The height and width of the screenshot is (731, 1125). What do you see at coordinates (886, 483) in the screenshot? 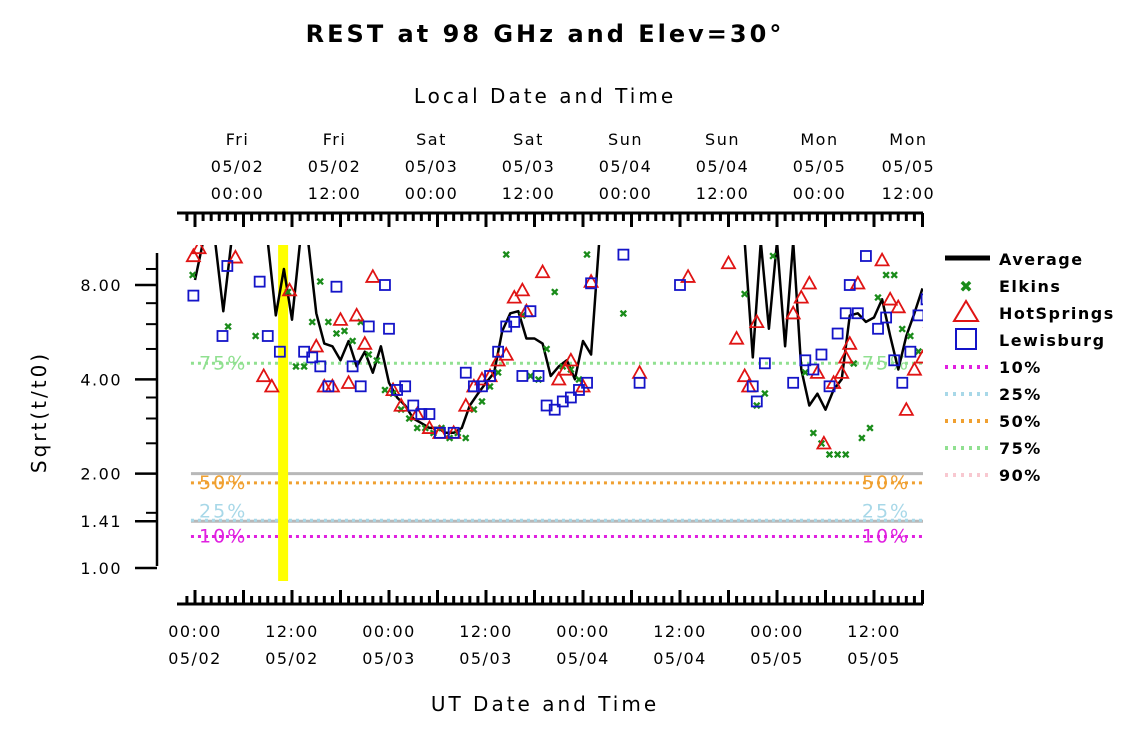
I see `percentile-label-right: 50%` at bounding box center [886, 483].